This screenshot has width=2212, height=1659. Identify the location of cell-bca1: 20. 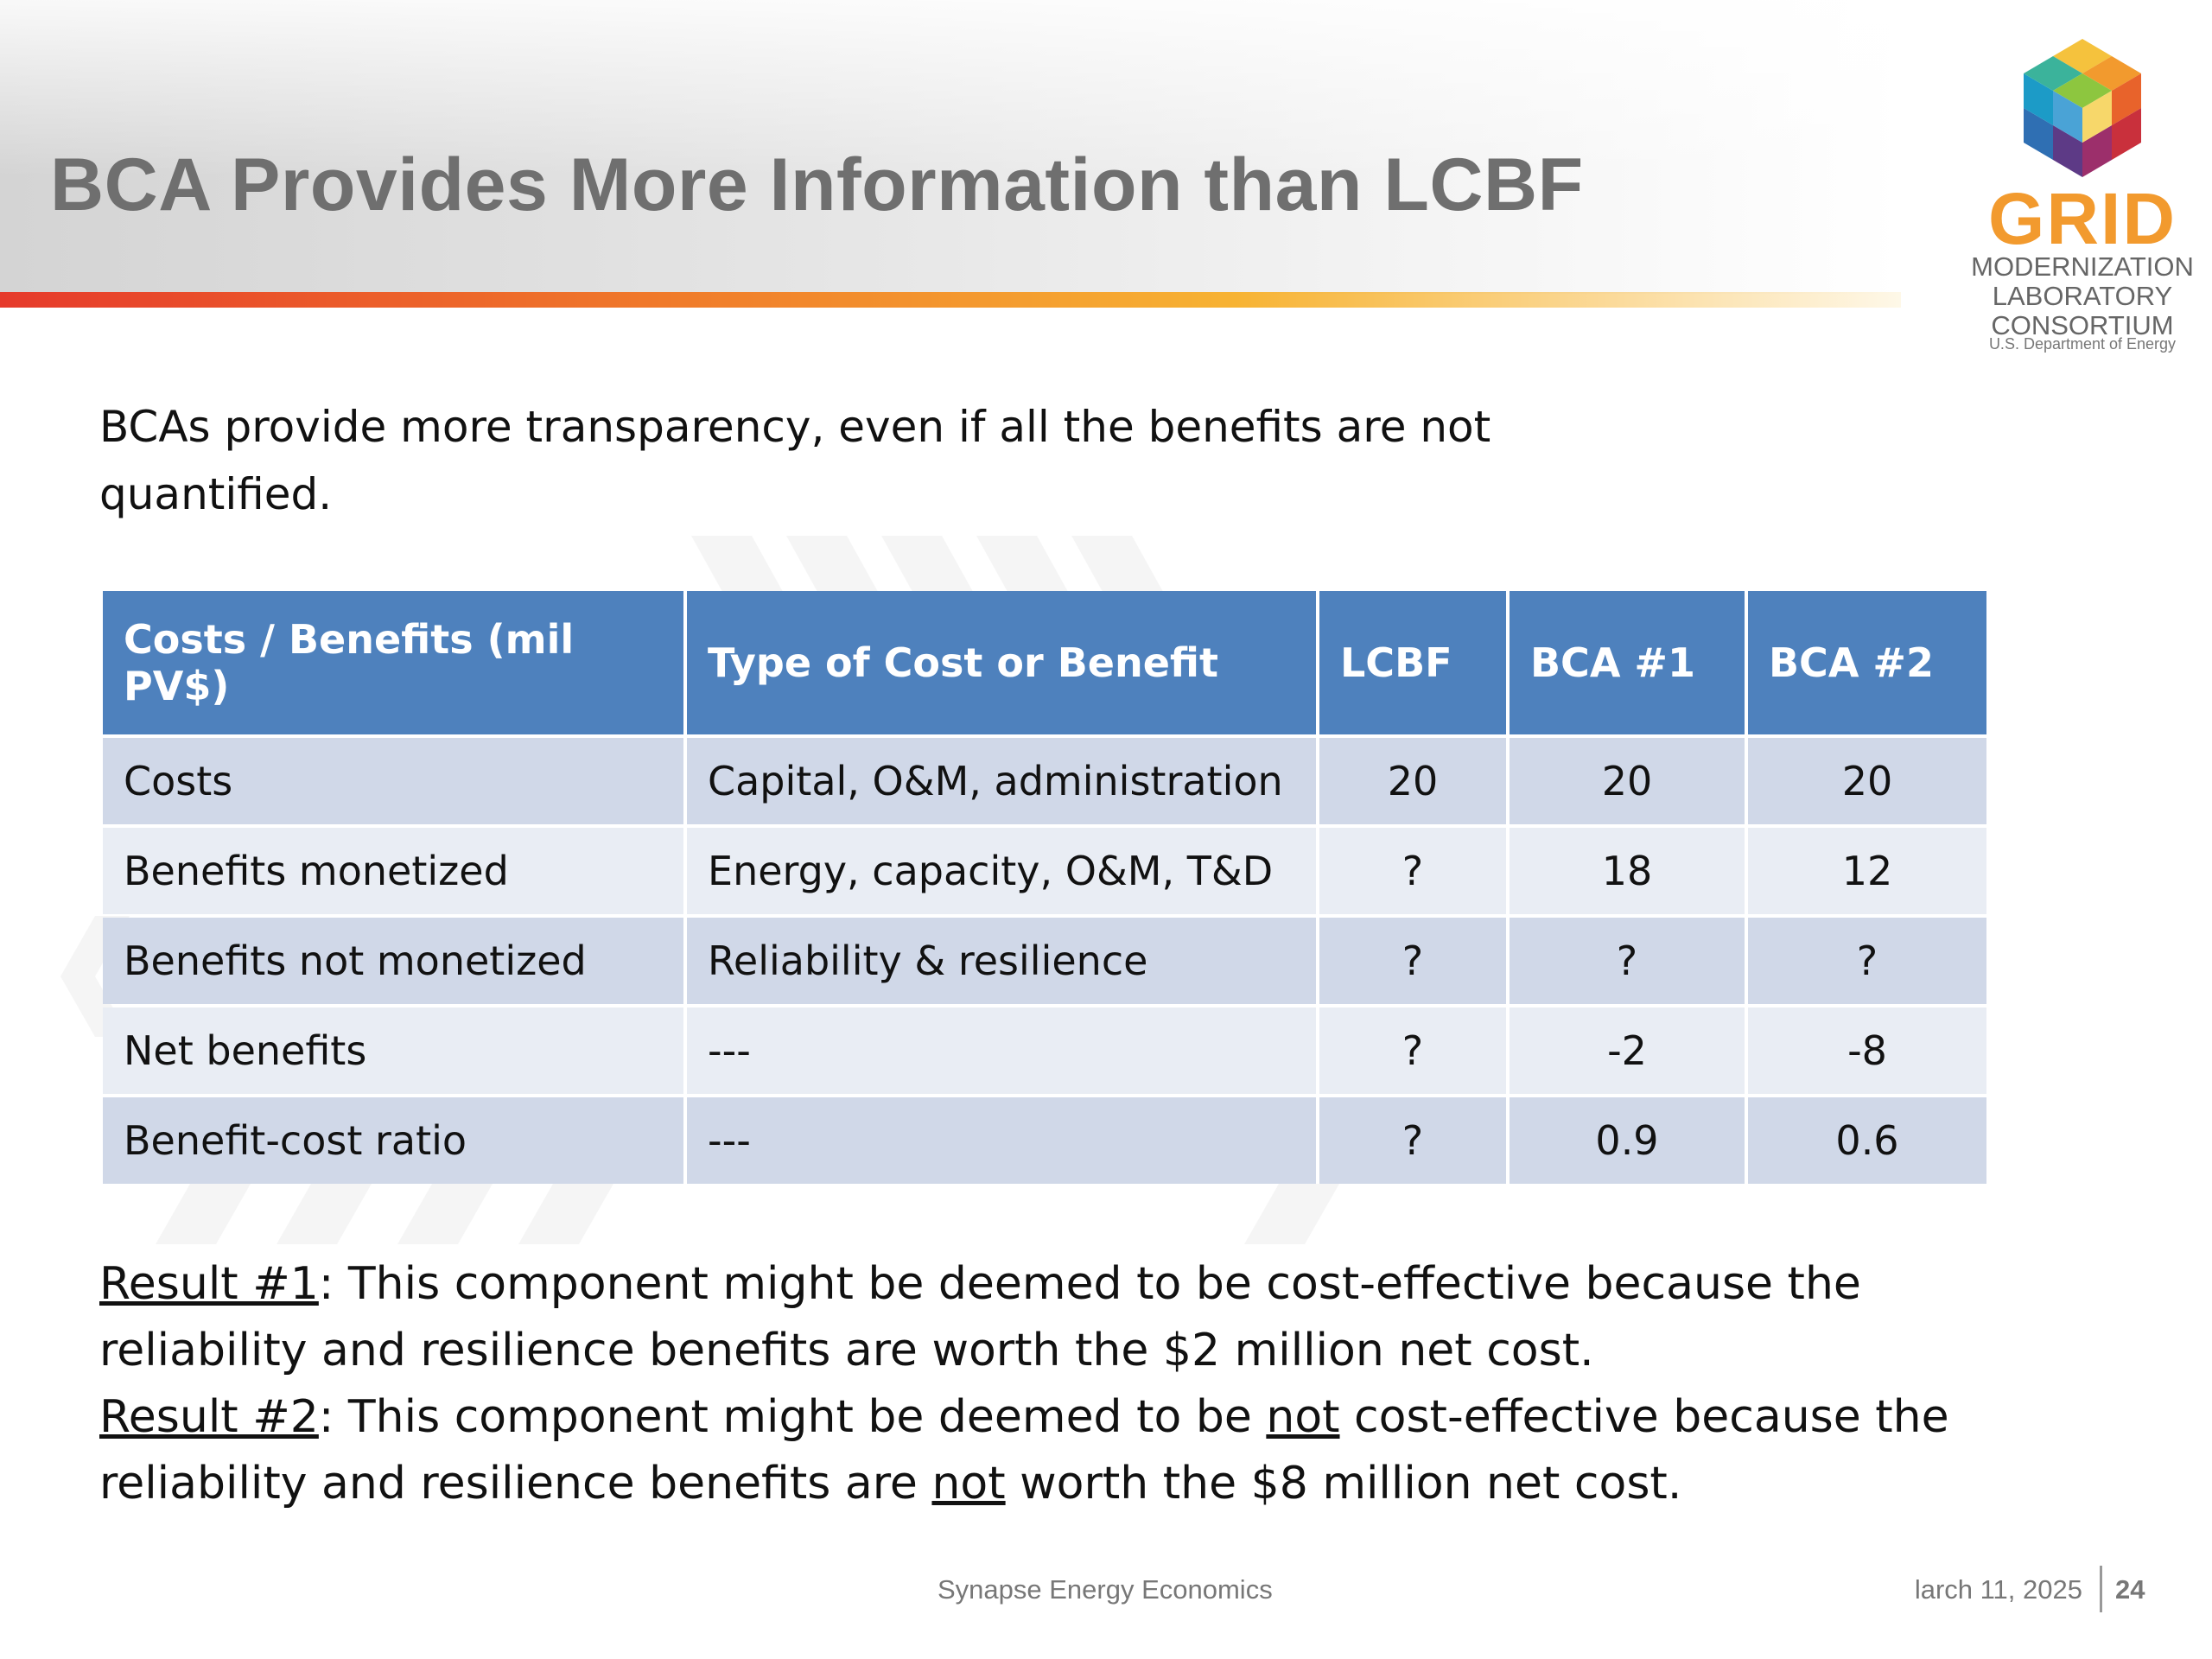
(1627, 781).